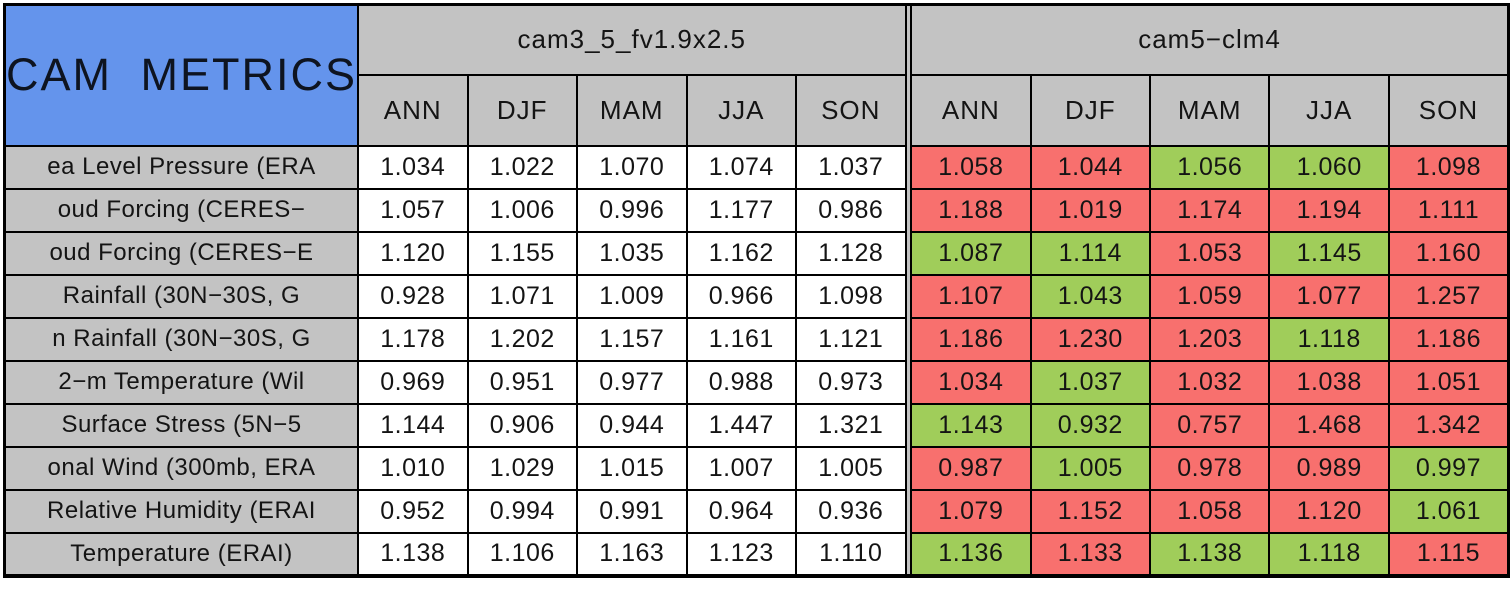 Image resolution: width=1510 pixels, height=611 pixels. What do you see at coordinates (181, 468) in the screenshot?
I see `metric-label: onal Wind (300mb, ERA` at bounding box center [181, 468].